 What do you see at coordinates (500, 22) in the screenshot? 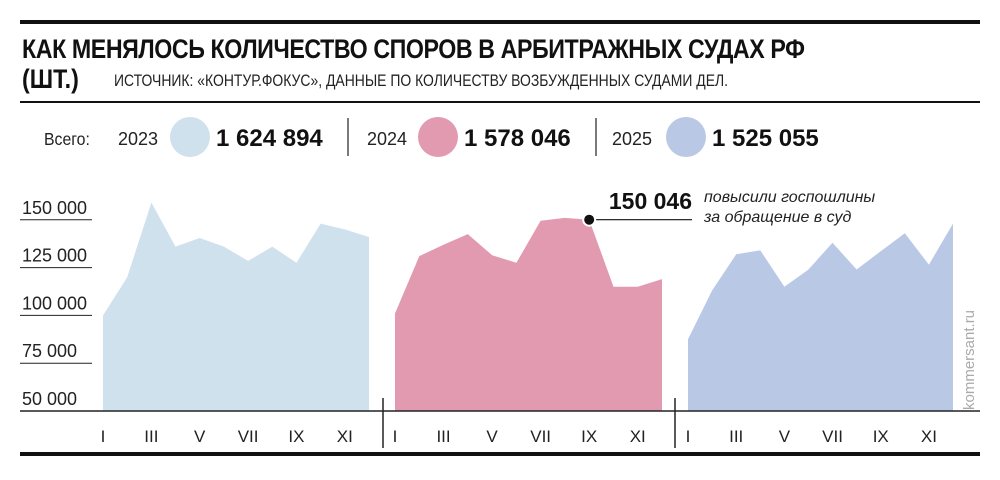
I see `top-rule` at bounding box center [500, 22].